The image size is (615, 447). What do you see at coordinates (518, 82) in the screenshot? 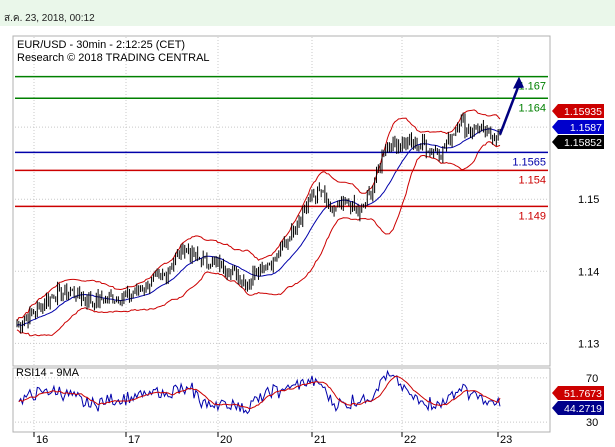
I see `forecast-arrow-head` at bounding box center [518, 82].